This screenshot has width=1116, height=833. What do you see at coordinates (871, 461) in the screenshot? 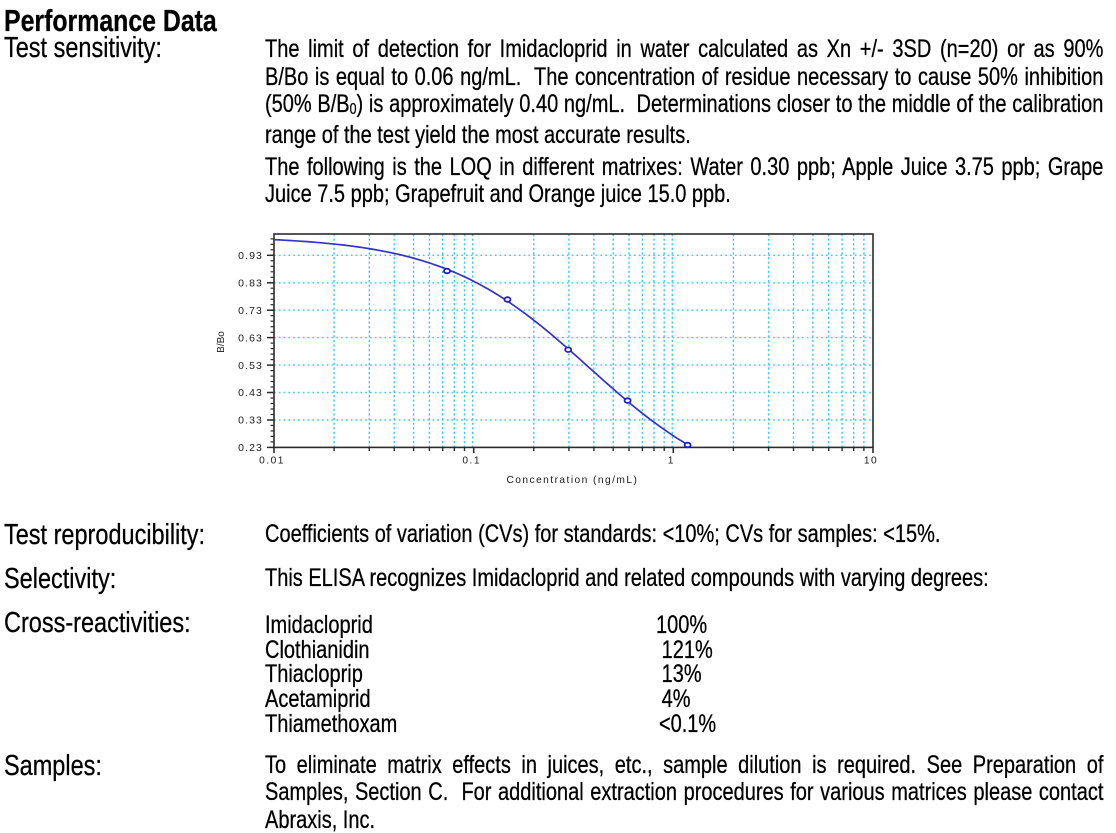
I see `svg-text: 10` at bounding box center [871, 461].